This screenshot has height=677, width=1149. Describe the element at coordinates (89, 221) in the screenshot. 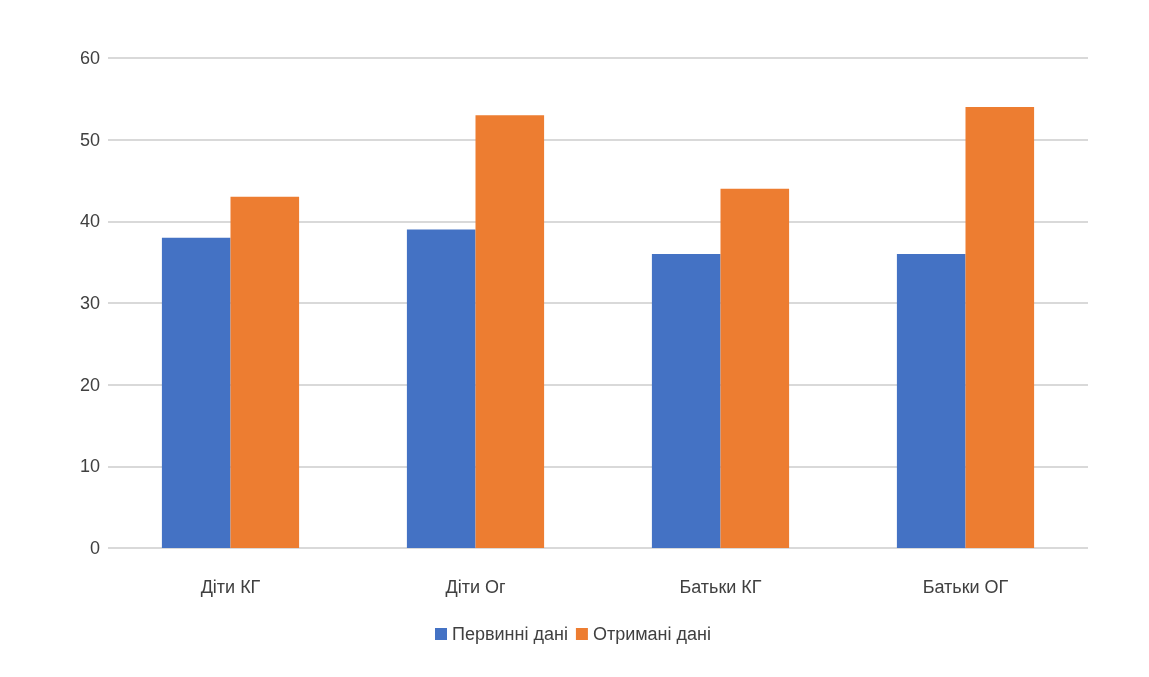

I see `y-tick-label: 40` at that location.